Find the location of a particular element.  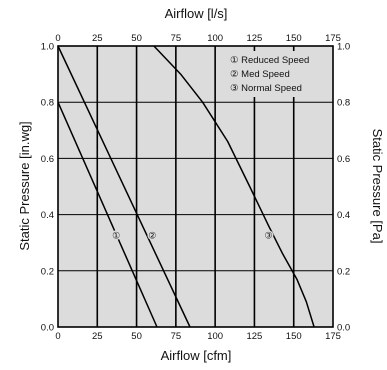

top-tick-label: 75 is located at coordinates (176, 38).